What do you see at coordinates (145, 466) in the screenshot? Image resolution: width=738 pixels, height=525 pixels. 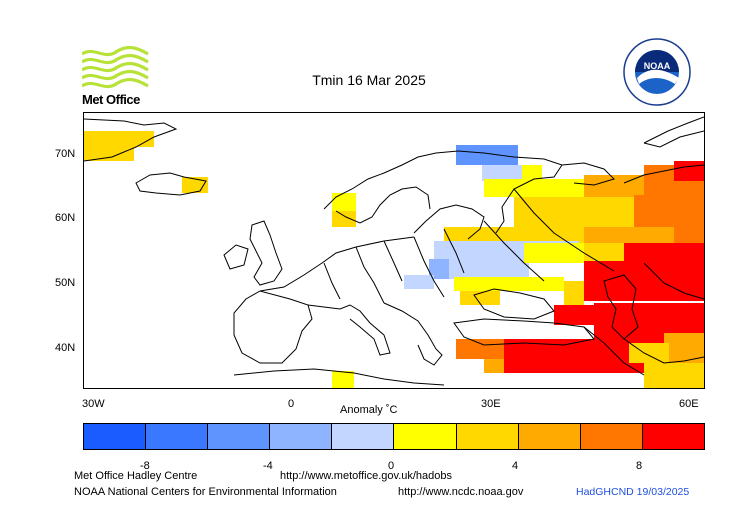 I see `colorbar-label: -8` at bounding box center [145, 466].